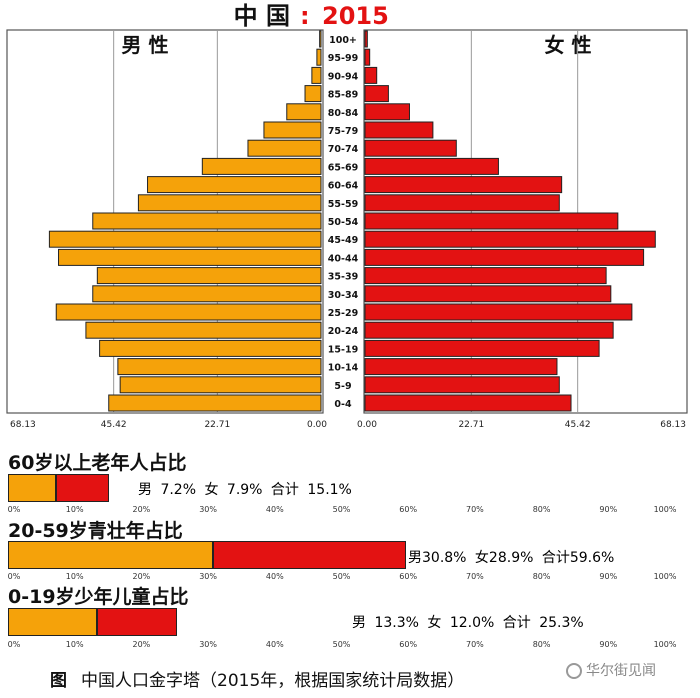 The height and width of the screenshot is (698, 700). What do you see at coordinates (341, 555) in the screenshot?
I see `share-bar-working` at bounding box center [341, 555].